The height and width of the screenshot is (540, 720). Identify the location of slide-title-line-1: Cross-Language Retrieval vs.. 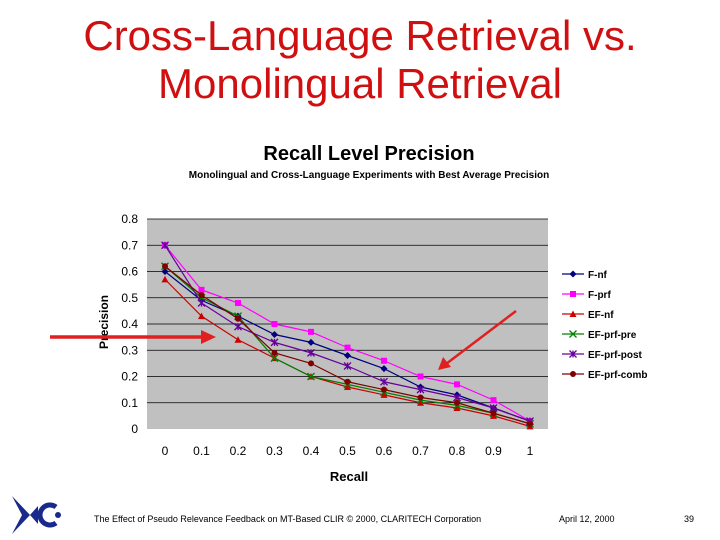
(360, 35).